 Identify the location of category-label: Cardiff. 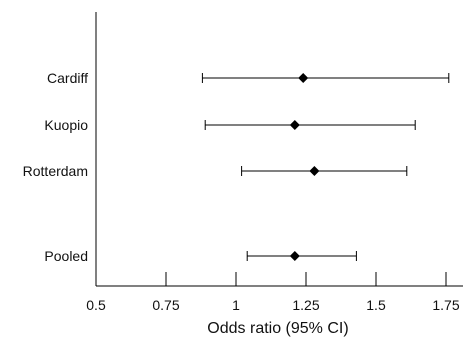
(67, 78).